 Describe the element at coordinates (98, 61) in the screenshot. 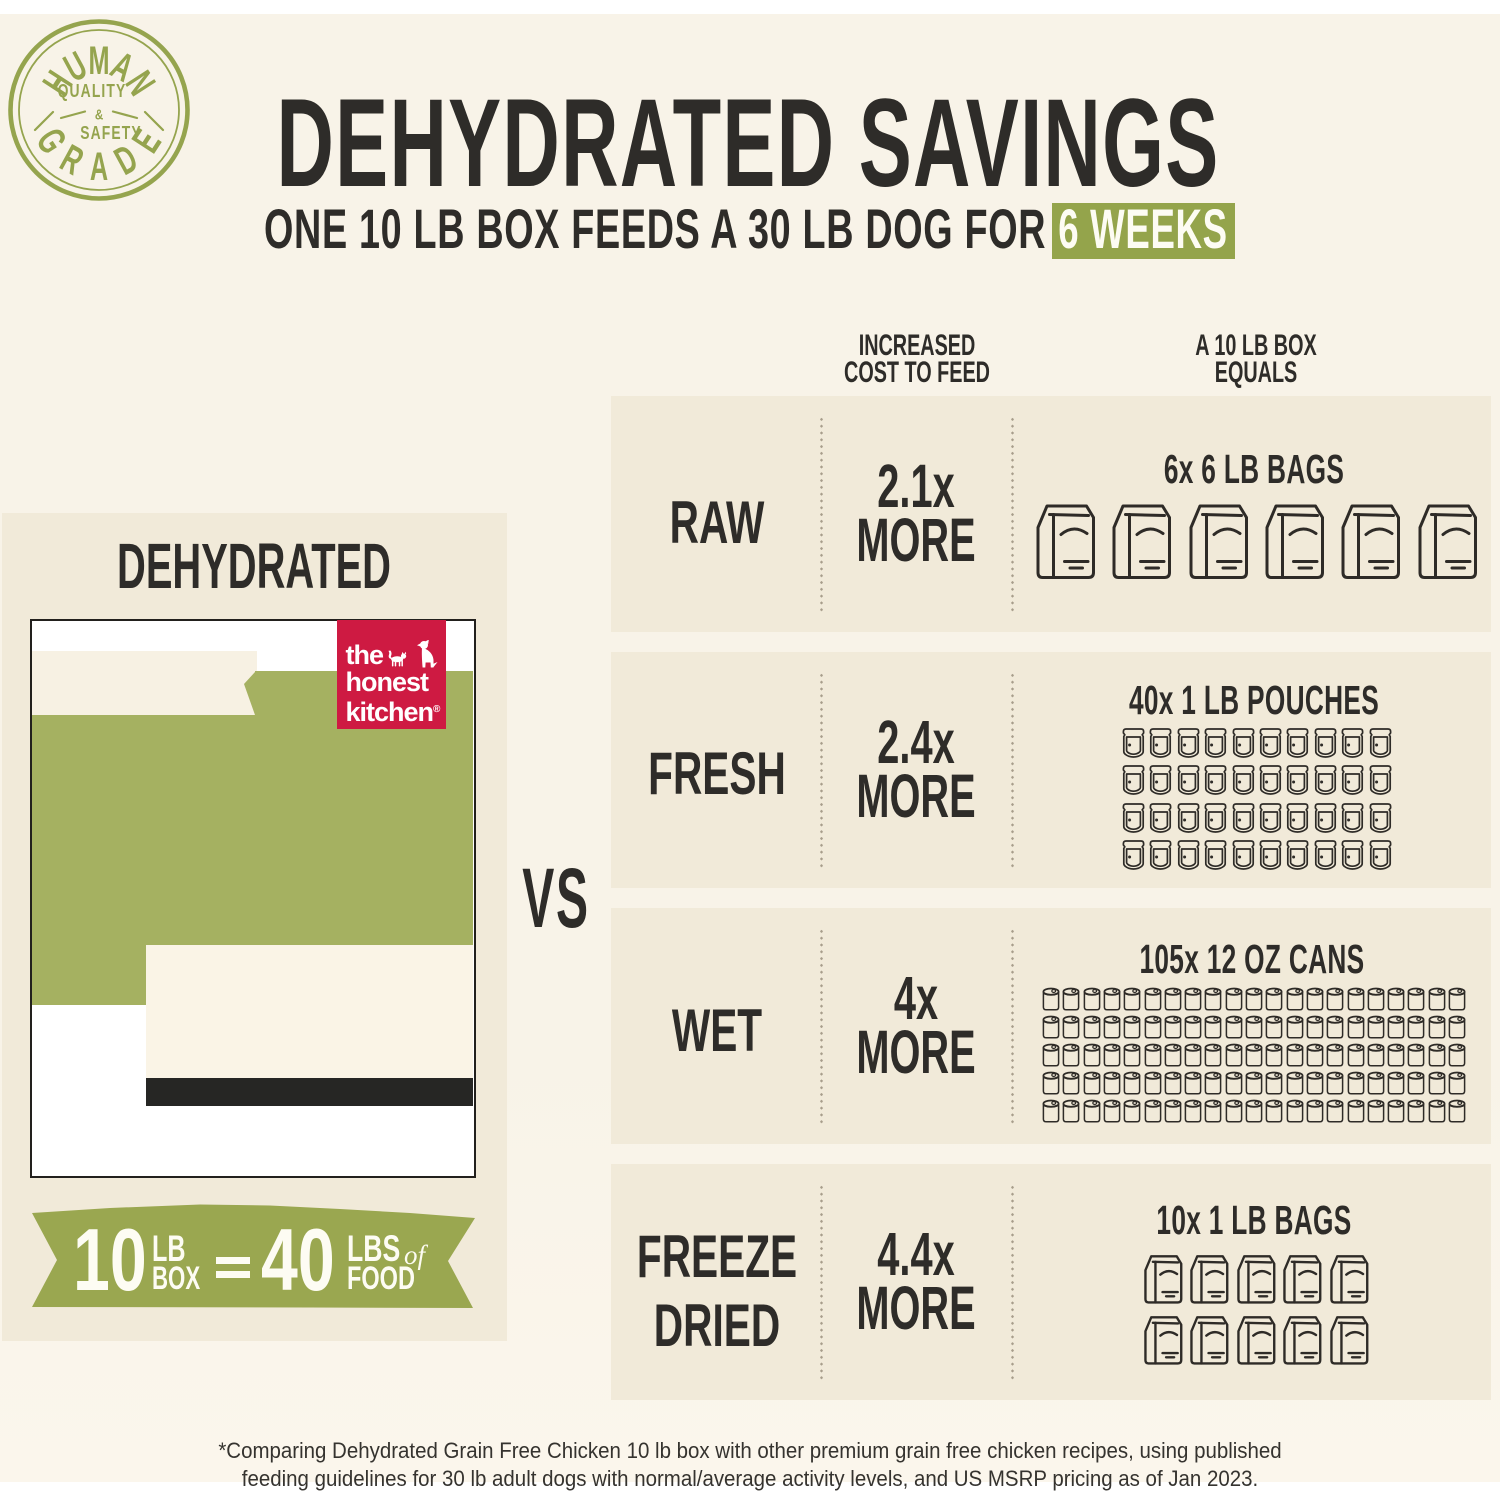

I see `svg-text: M` at that location.